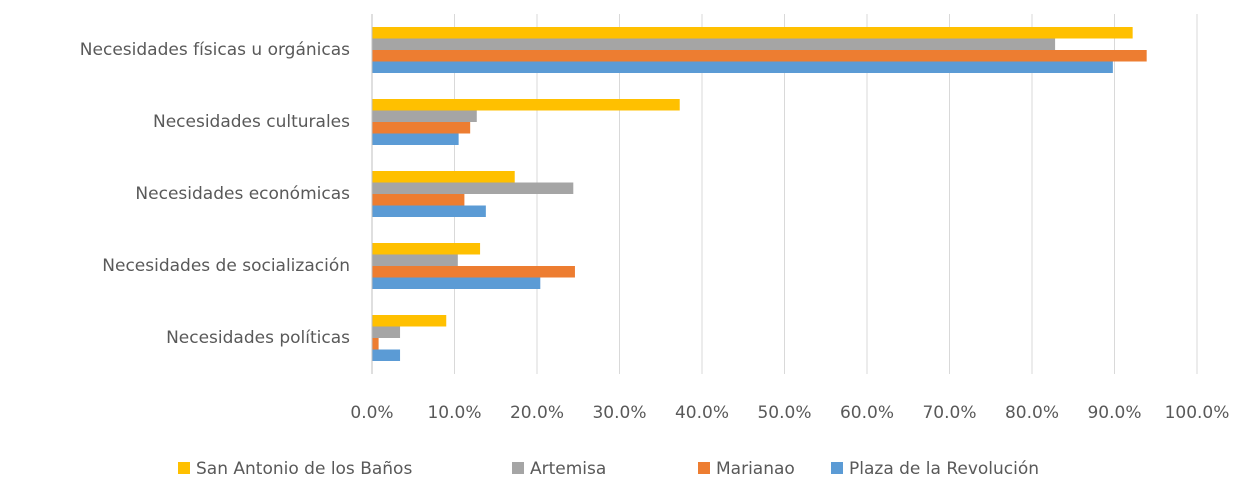 The image size is (1239, 481). I want to click on legend-label: Marianao, so click(755, 469).